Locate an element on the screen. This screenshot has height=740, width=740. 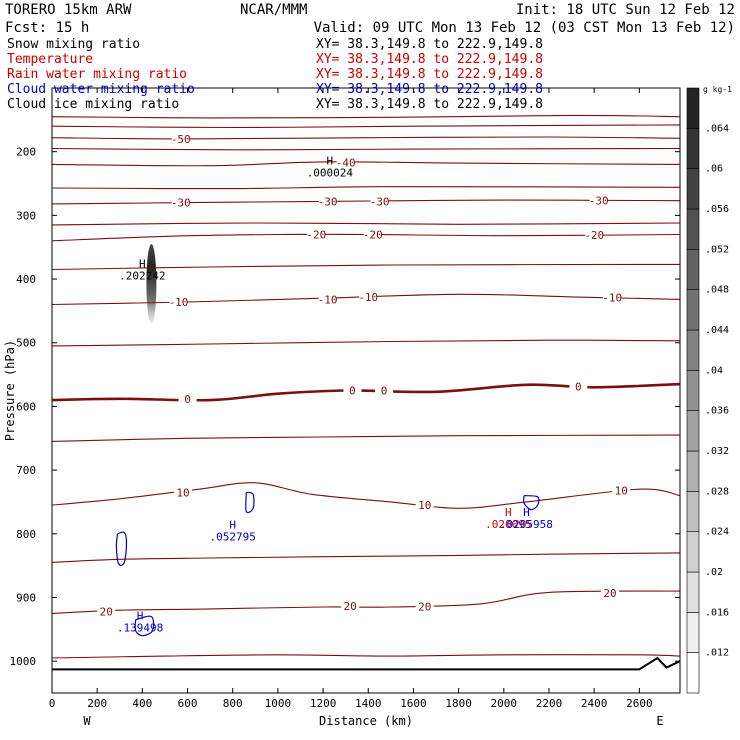
temperature-contour--15 is located at coordinates (366, 267).